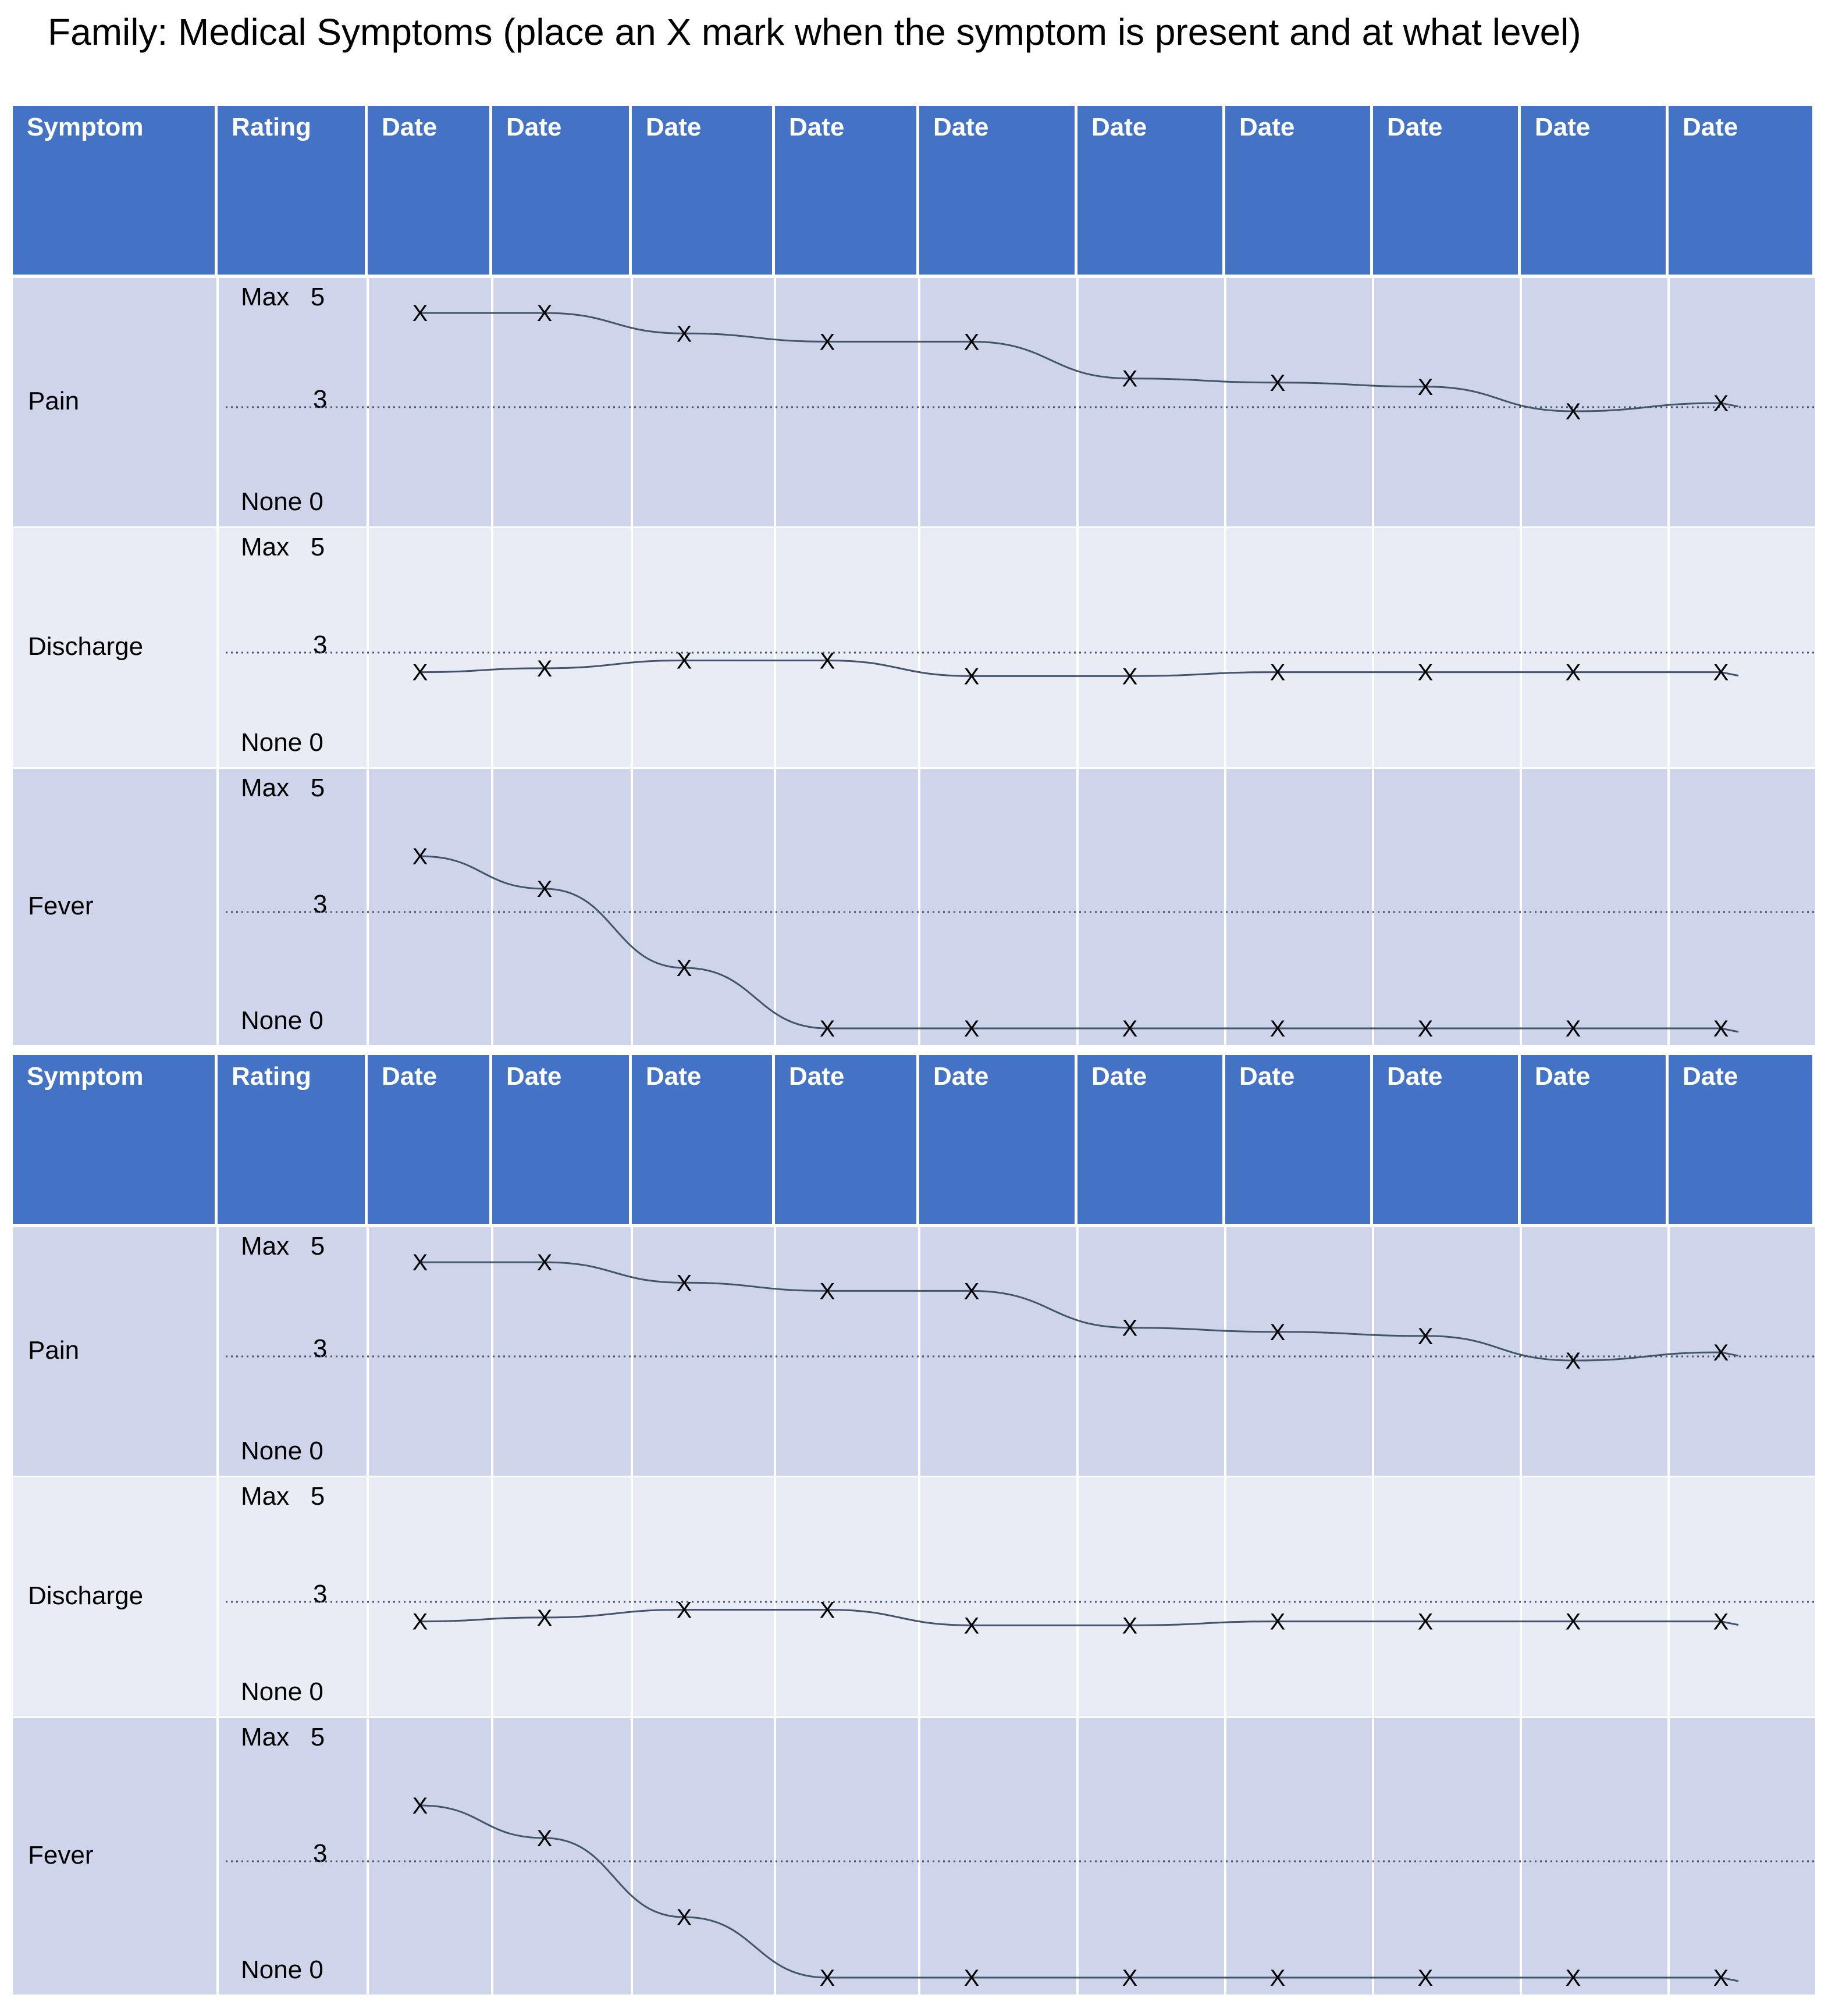 This screenshot has width=1828, height=2016. Describe the element at coordinates (998, 1139) in the screenshot. I see `header-date-5: Date` at that location.